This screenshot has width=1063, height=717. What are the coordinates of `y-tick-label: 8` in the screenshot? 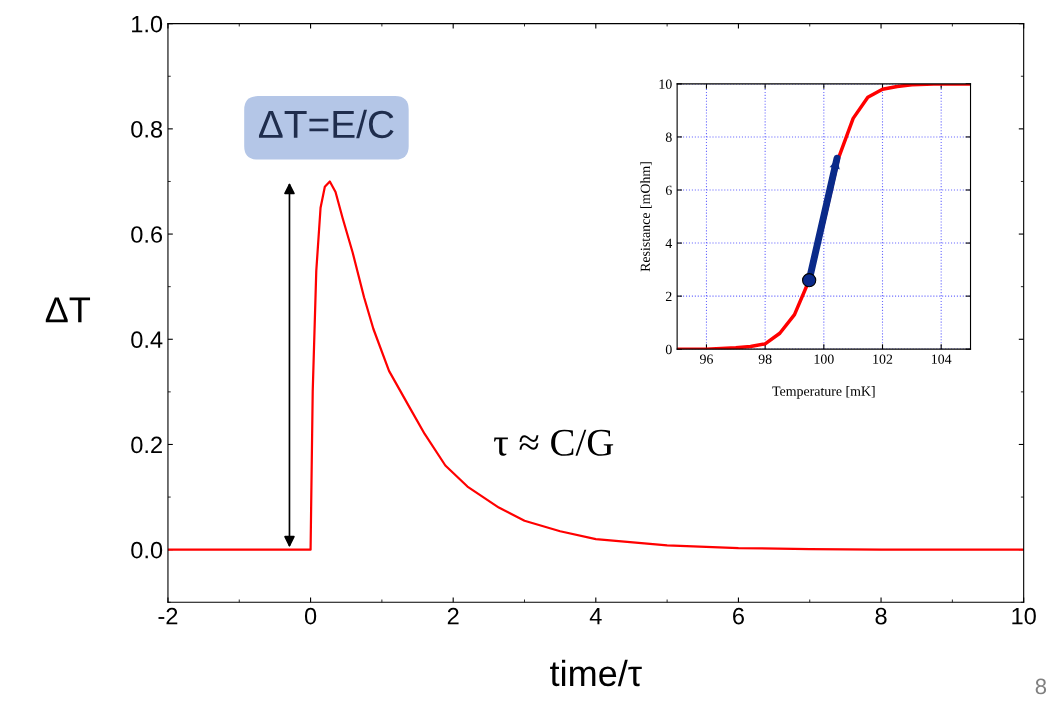 It's located at (668, 137).